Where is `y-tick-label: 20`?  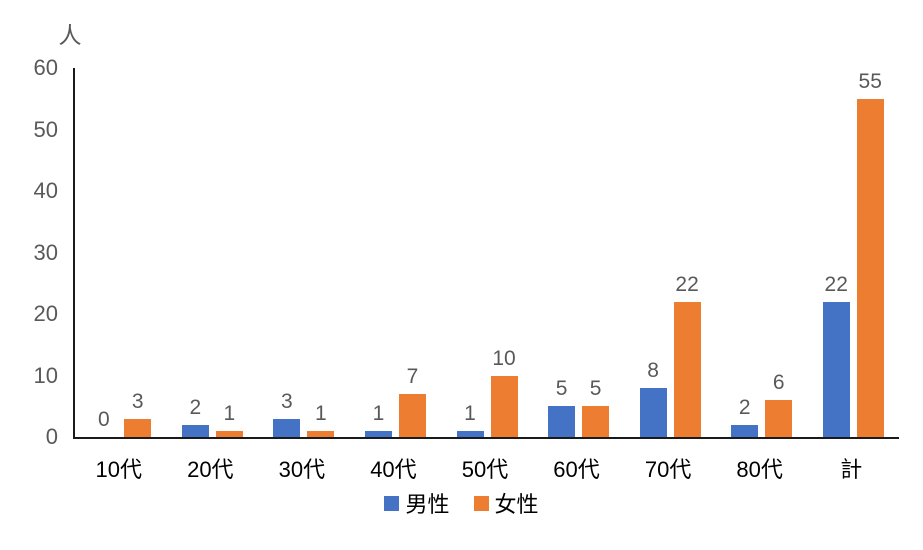
y-tick-label: 20 is located at coordinates (45, 313).